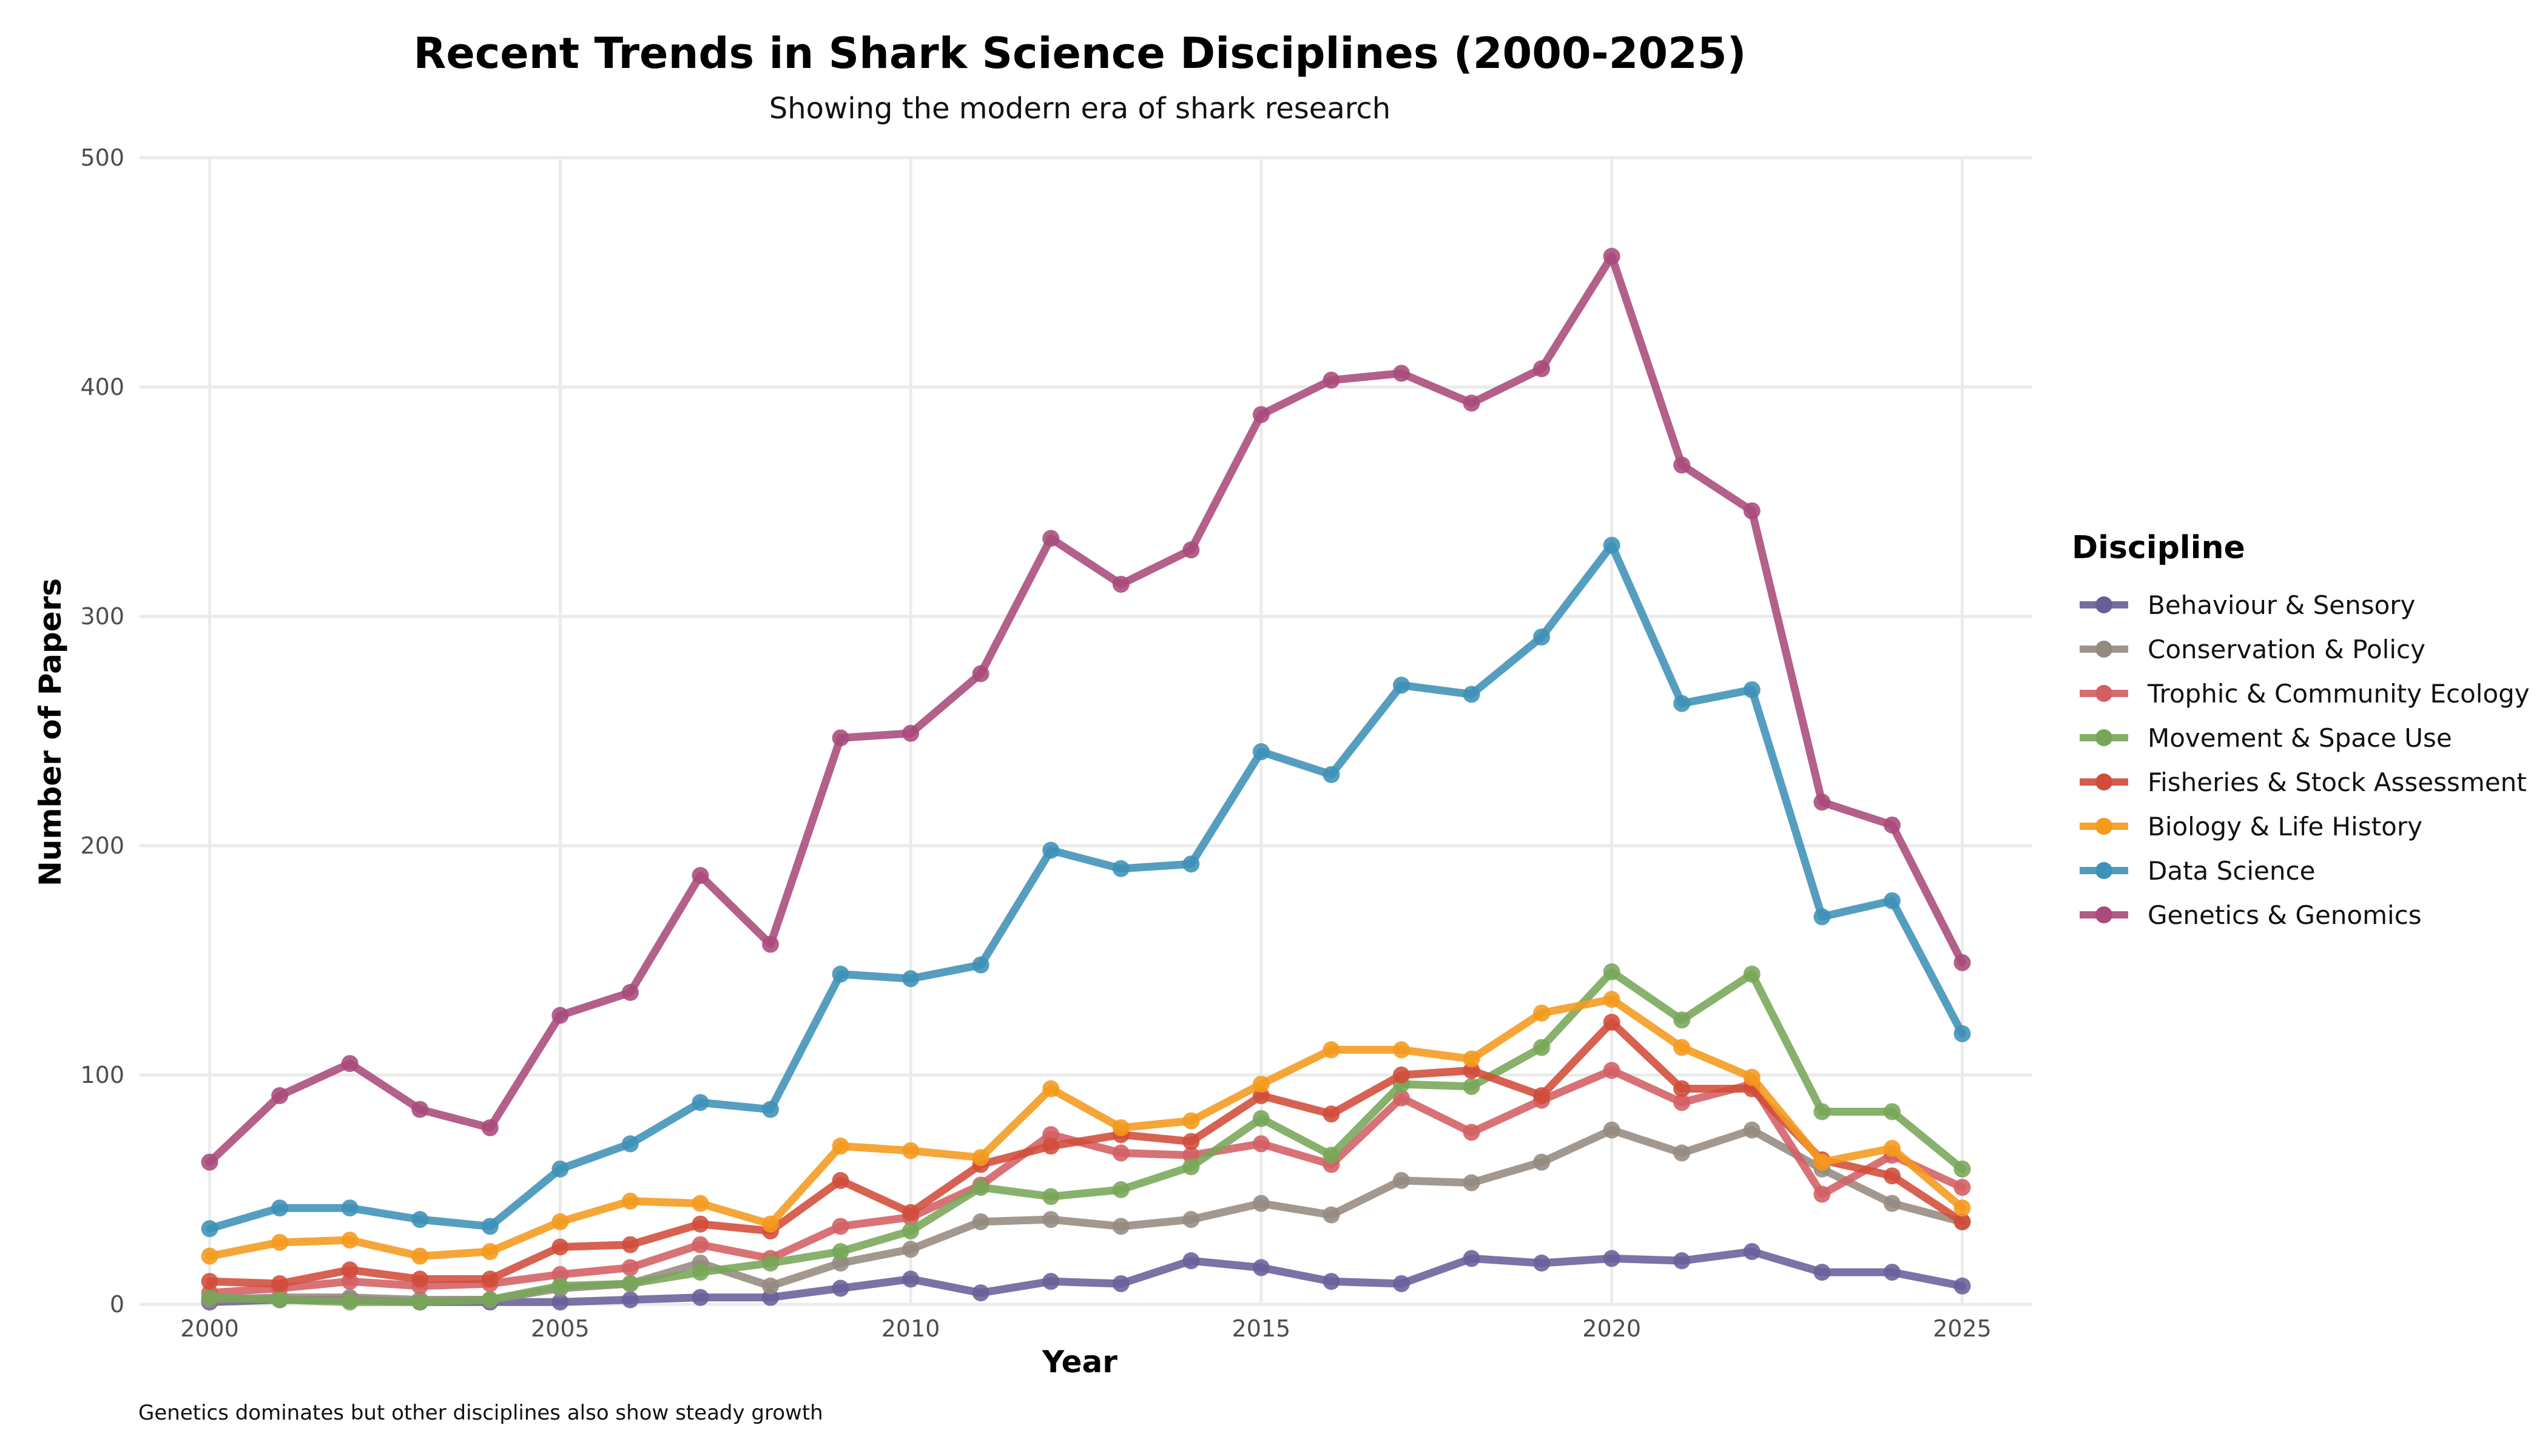 The height and width of the screenshot is (1456, 2548). Describe the element at coordinates (2197, 871) in the screenshot. I see `legend-item: Data Science` at that location.